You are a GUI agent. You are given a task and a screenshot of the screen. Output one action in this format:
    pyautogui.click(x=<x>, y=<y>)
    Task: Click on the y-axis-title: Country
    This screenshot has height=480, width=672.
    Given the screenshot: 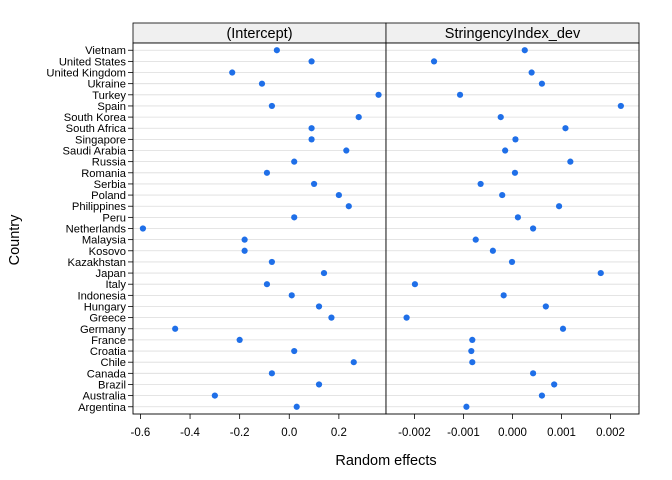 What is the action you would take?
    pyautogui.click(x=15, y=240)
    